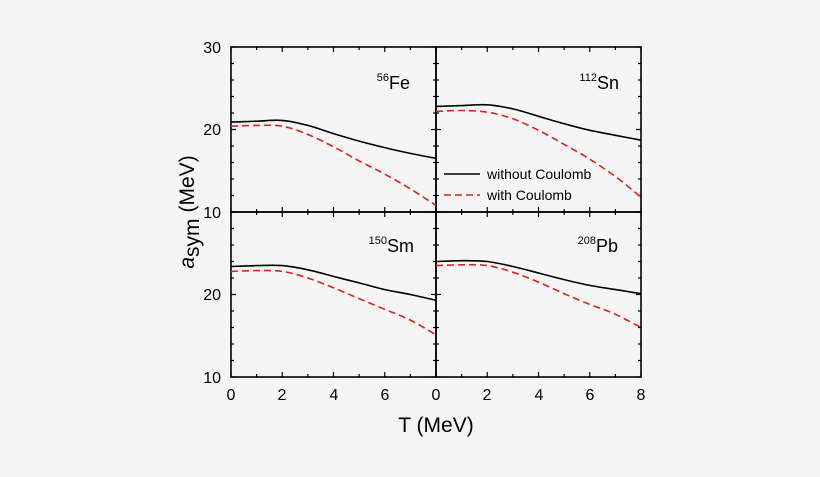  I want to click on y-tick-label-20-top: 20, so click(212, 130).